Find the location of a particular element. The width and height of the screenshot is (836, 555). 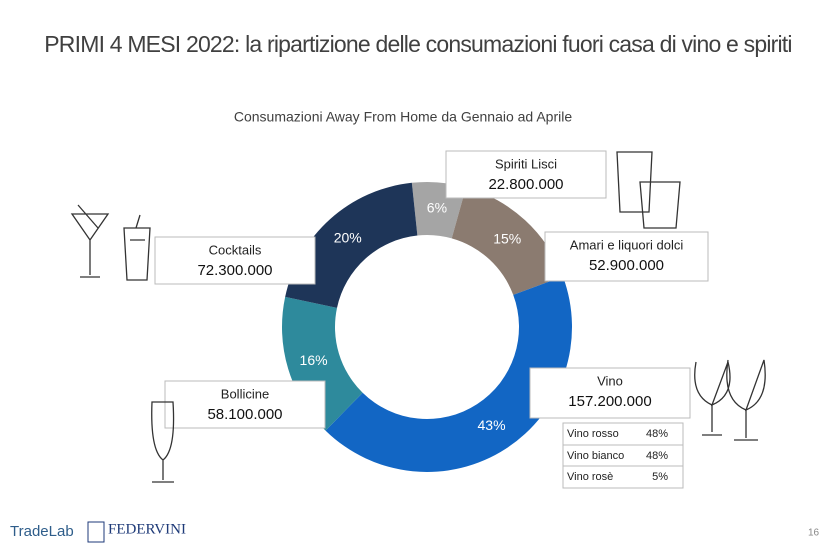

tumbler-icon is located at coordinates (648, 190).